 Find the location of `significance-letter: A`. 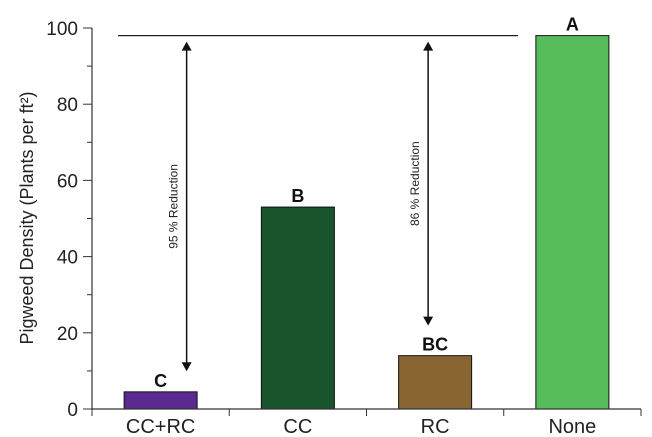

significance-letter: A is located at coordinates (572, 25).